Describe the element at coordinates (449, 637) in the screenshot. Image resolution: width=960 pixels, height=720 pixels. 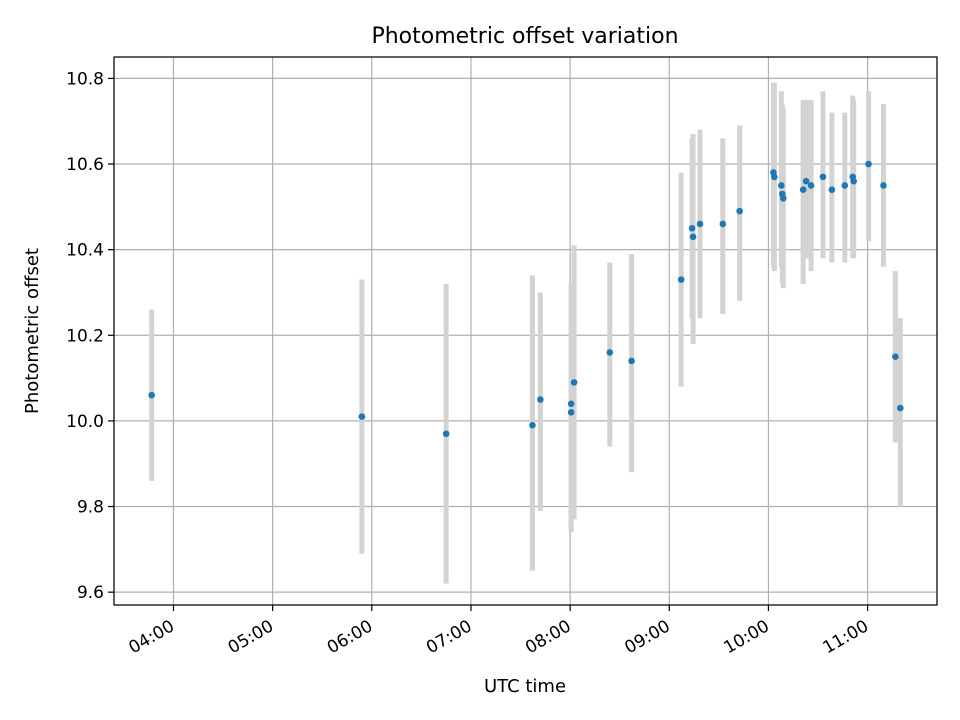
I see `x-tick-label: 07:00` at that location.